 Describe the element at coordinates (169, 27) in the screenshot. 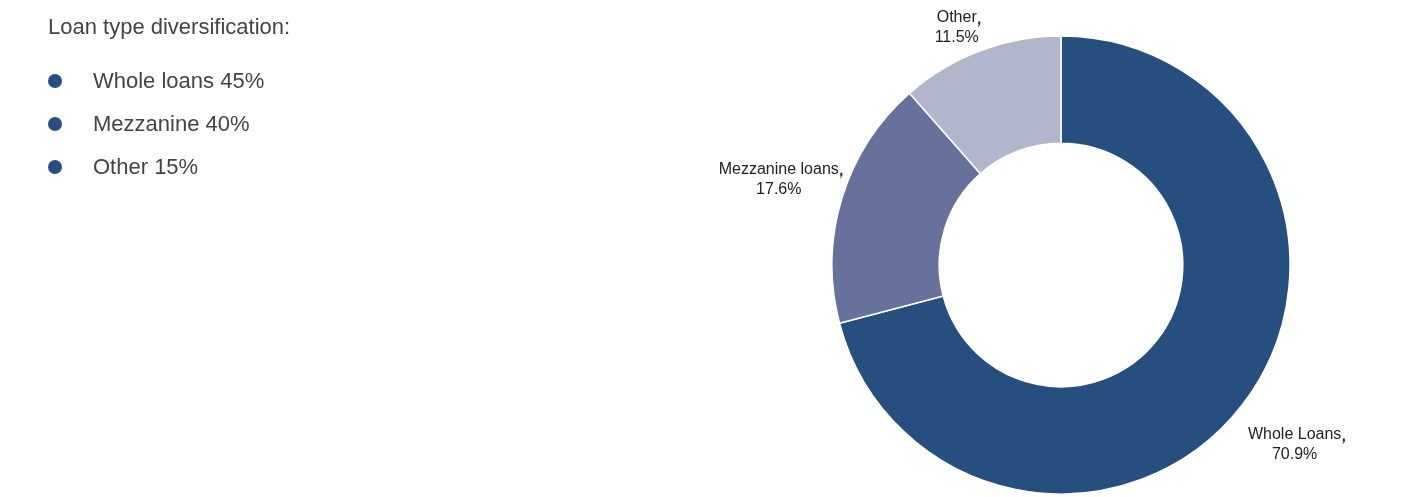

I see `text: Loan type diversification:` at that location.